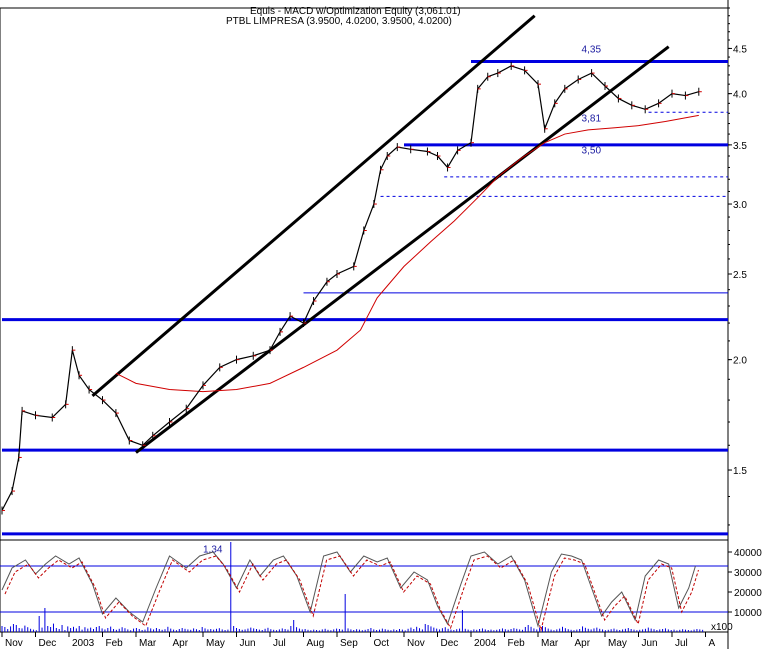  Describe the element at coordinates (48, 643) in the screenshot. I see `x-tick-label-1: Dec` at that location.